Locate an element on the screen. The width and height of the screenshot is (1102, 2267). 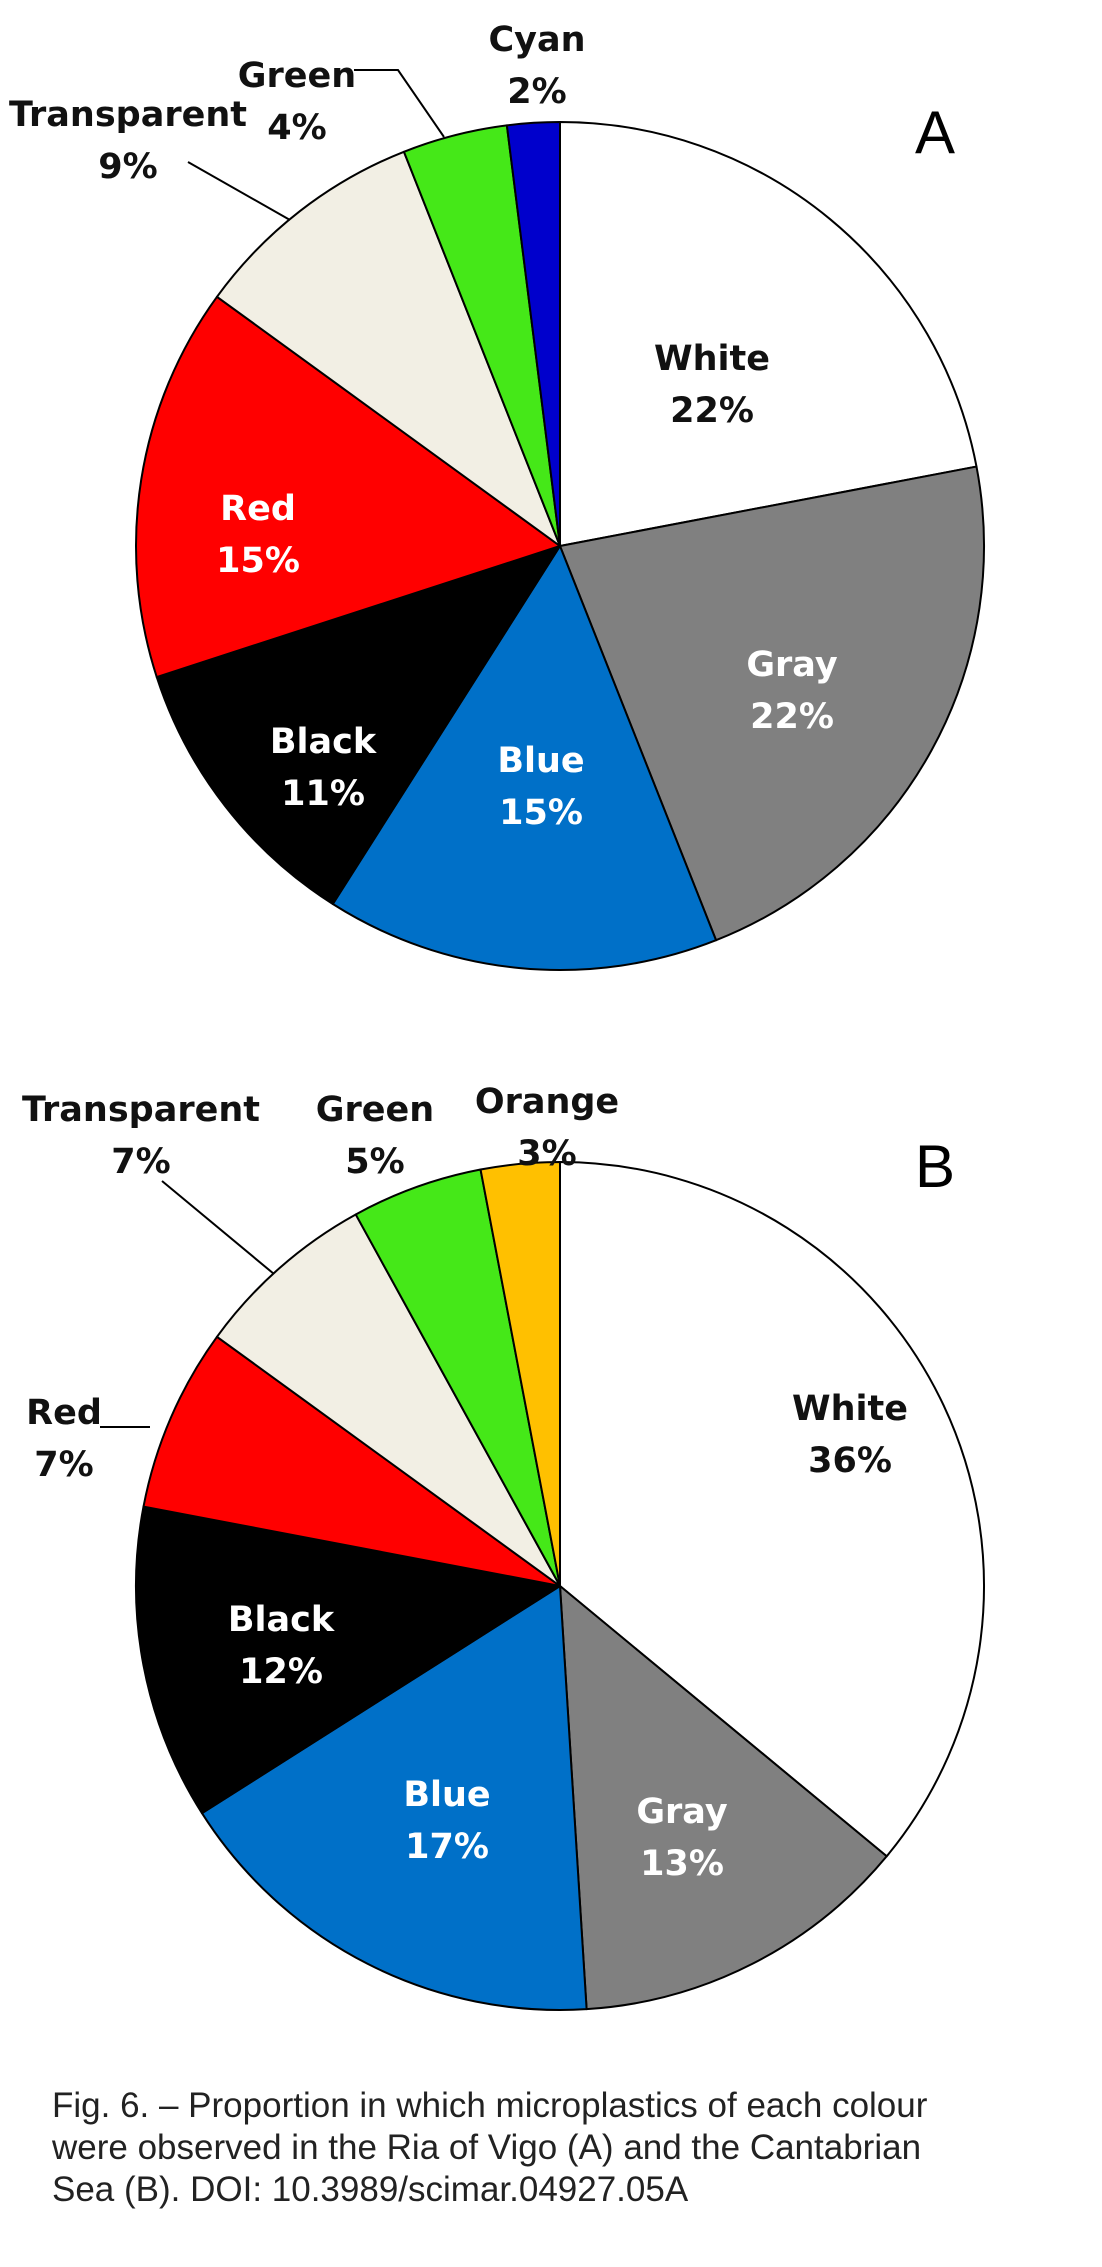
slice-label-cyan: Cyan 2% is located at coordinates (536, 66).